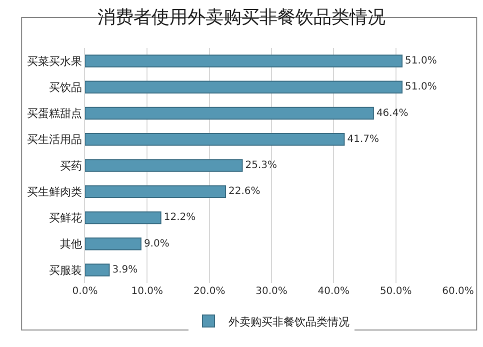  I want to click on data-label: 25.3%, so click(261, 165).